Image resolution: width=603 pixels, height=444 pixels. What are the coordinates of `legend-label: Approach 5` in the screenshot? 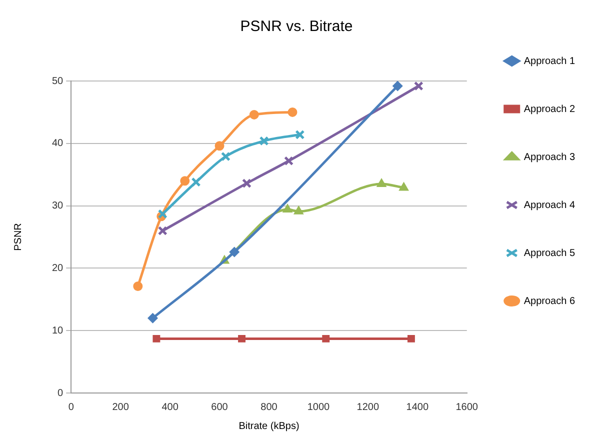 It's located at (550, 253).